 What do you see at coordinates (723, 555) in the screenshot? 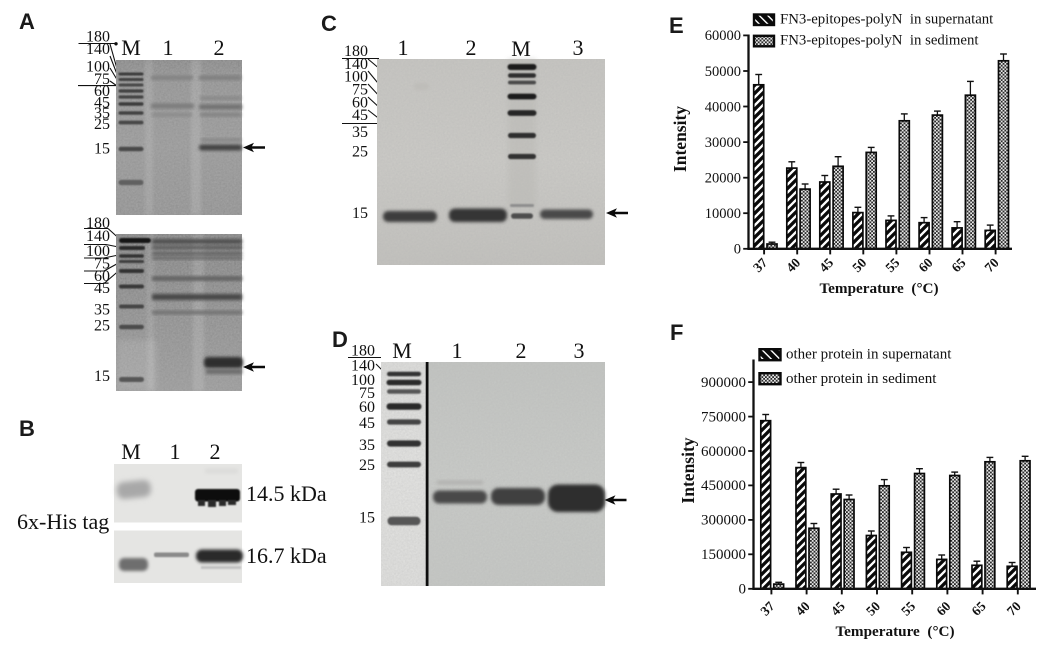
I see `svg-text: 150000` at bounding box center [723, 555].